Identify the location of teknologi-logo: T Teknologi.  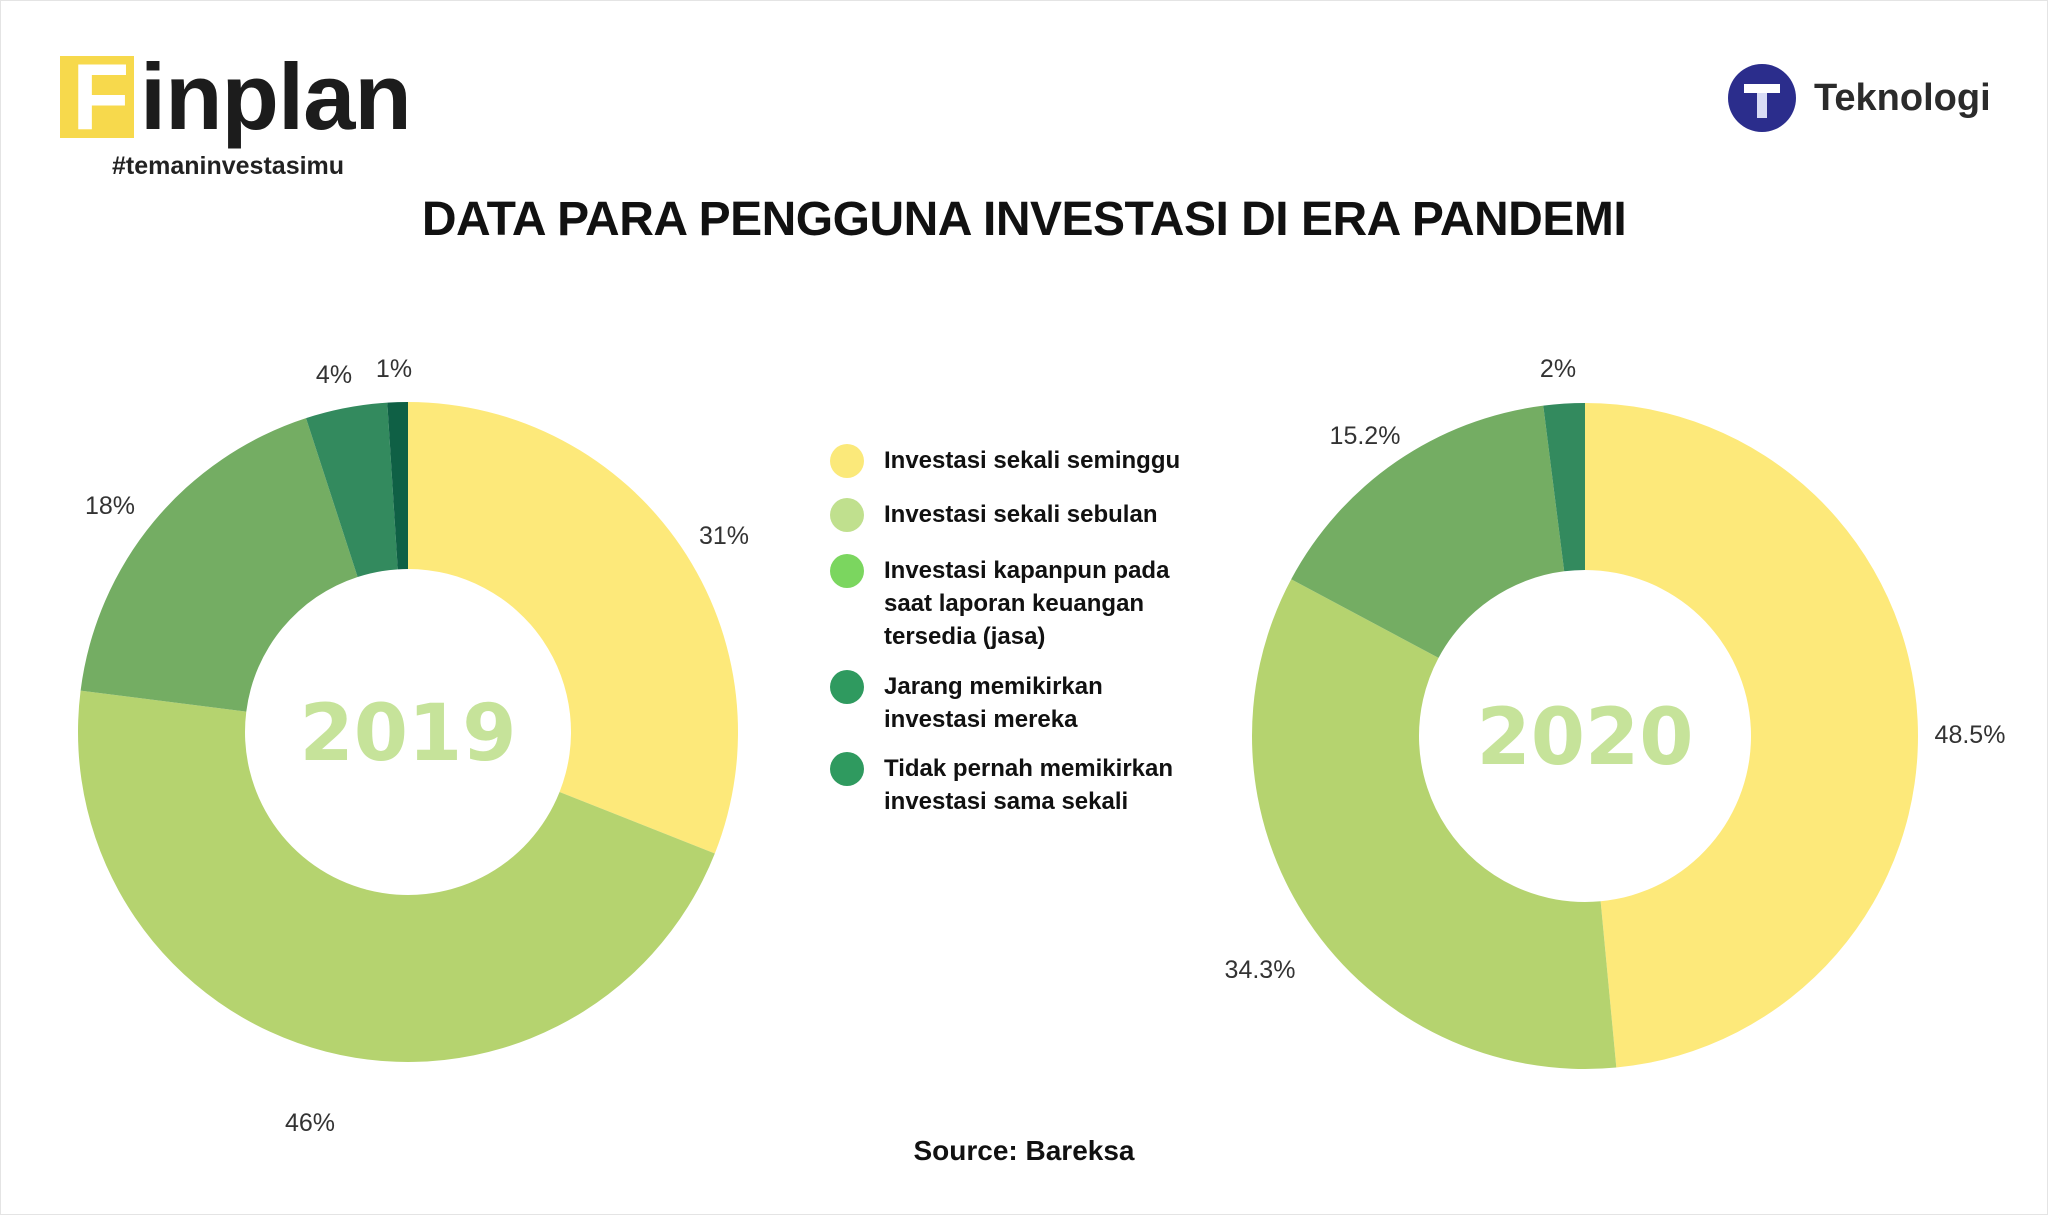
(1859, 98).